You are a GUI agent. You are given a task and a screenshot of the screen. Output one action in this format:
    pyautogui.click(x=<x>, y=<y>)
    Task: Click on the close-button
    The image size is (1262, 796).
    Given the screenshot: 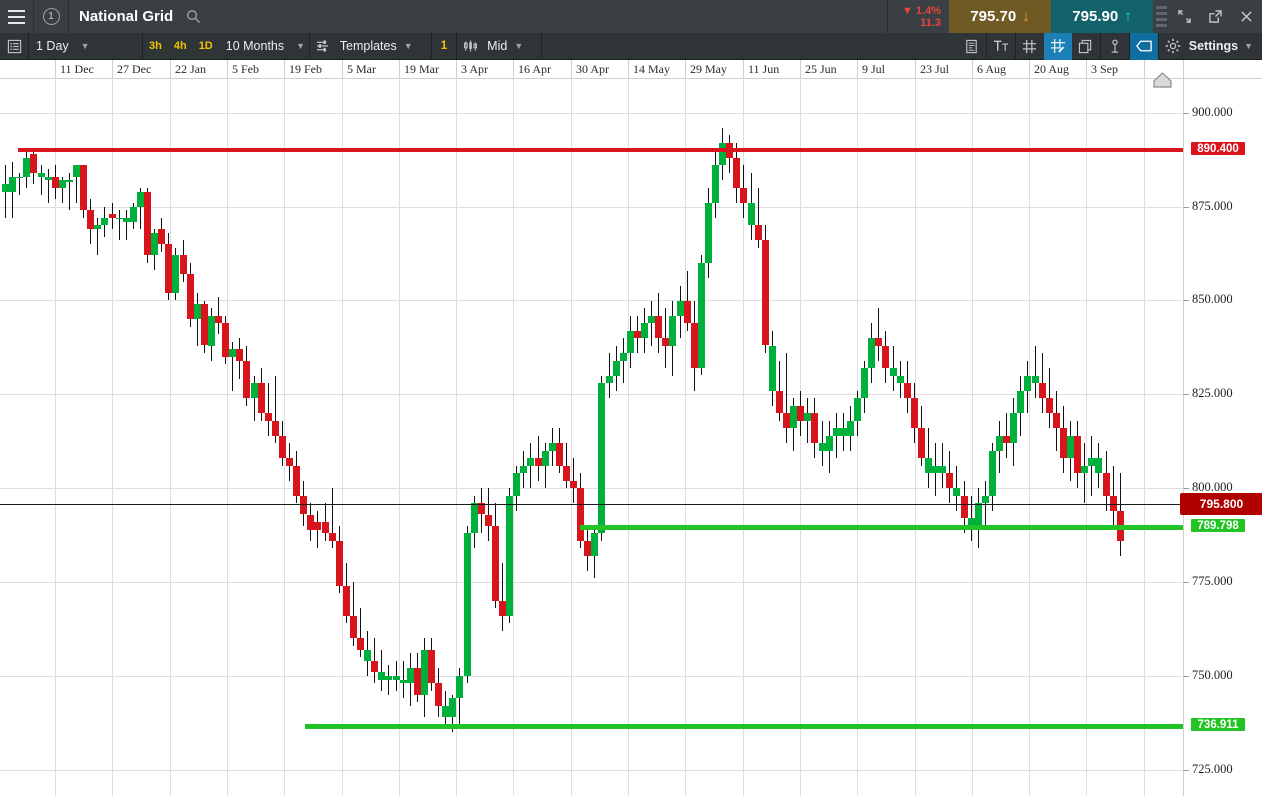 What is the action you would take?
    pyautogui.click(x=1246, y=16)
    